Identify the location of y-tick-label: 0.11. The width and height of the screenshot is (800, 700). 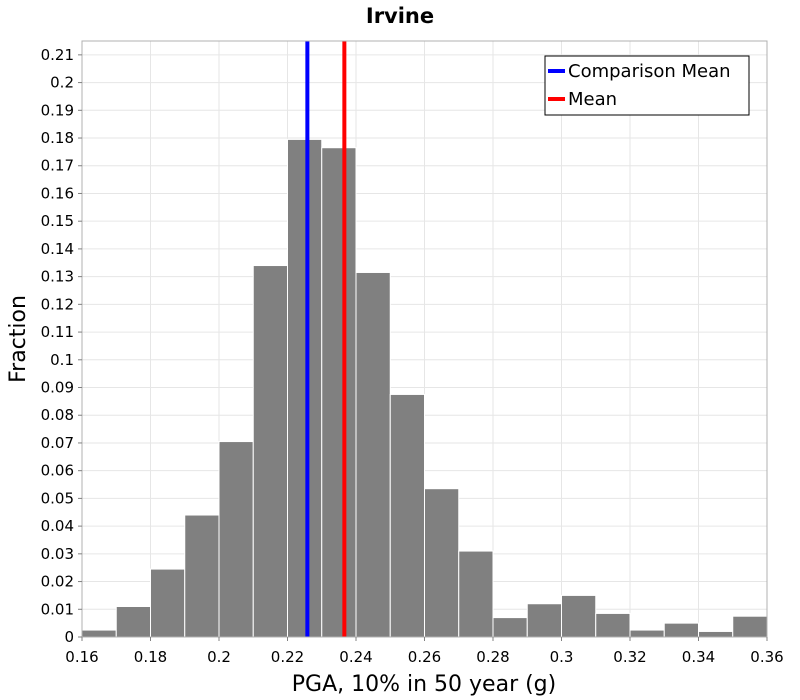
(57, 332).